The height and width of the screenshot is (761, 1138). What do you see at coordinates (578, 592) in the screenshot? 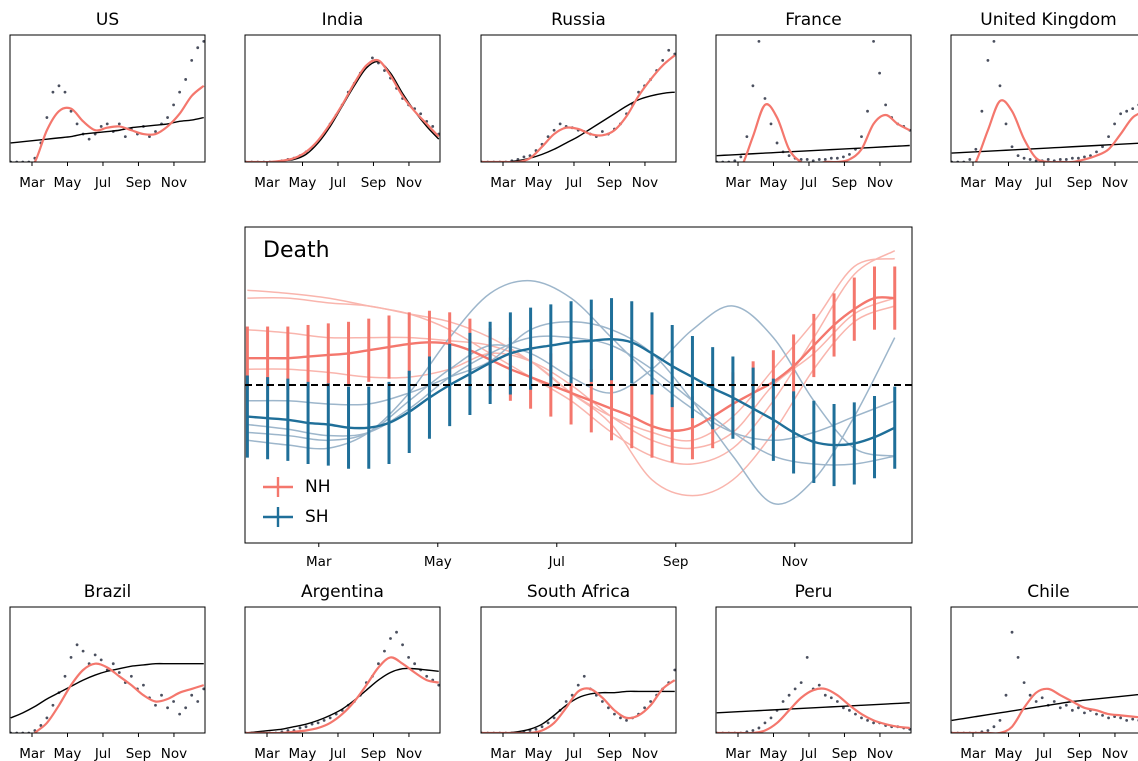
I see `chart-title: South Africa` at bounding box center [578, 592].